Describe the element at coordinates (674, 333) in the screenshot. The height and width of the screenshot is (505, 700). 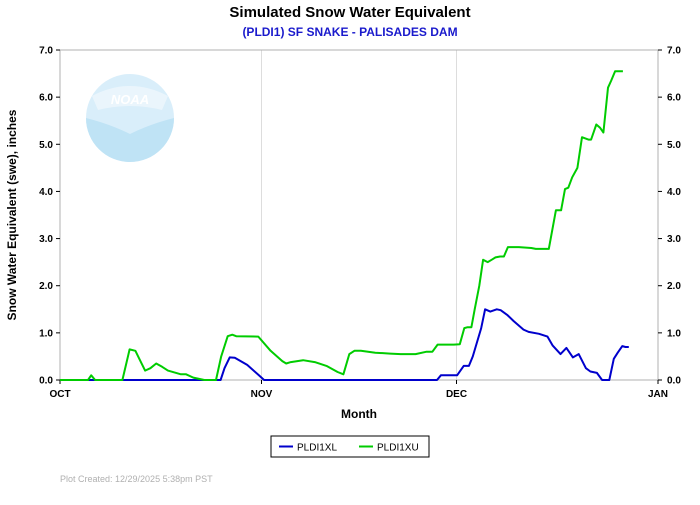
I see `y-tick-label-right: 1.0` at that location.